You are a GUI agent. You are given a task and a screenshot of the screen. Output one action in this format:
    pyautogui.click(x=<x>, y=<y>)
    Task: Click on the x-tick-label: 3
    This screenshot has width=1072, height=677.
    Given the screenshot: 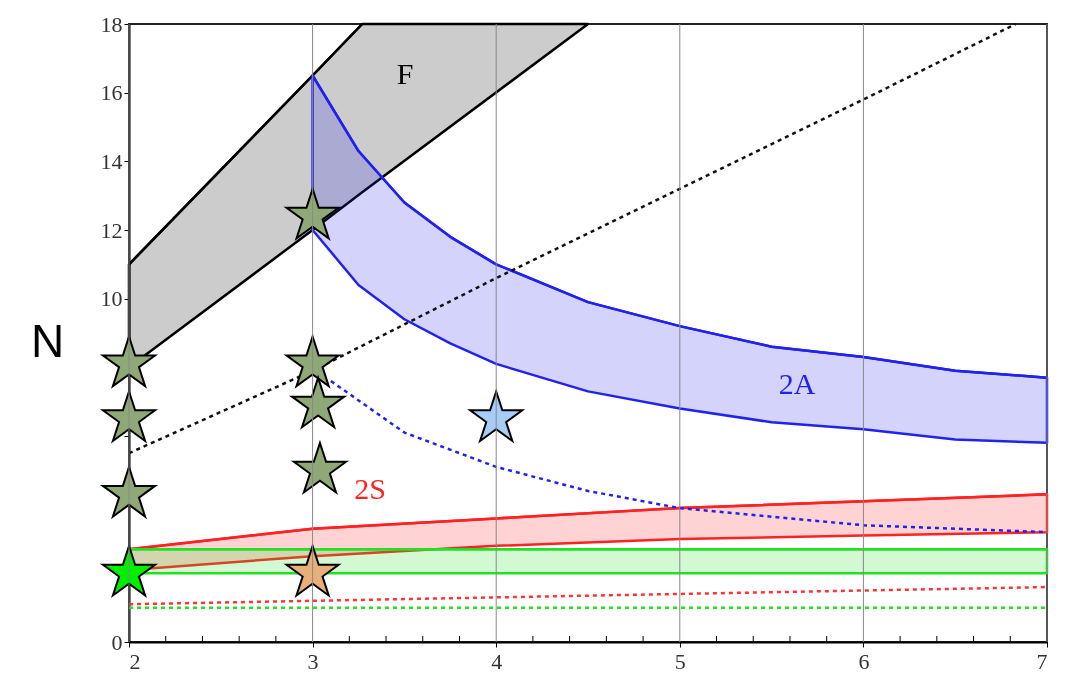 What is the action you would take?
    pyautogui.click(x=313, y=661)
    